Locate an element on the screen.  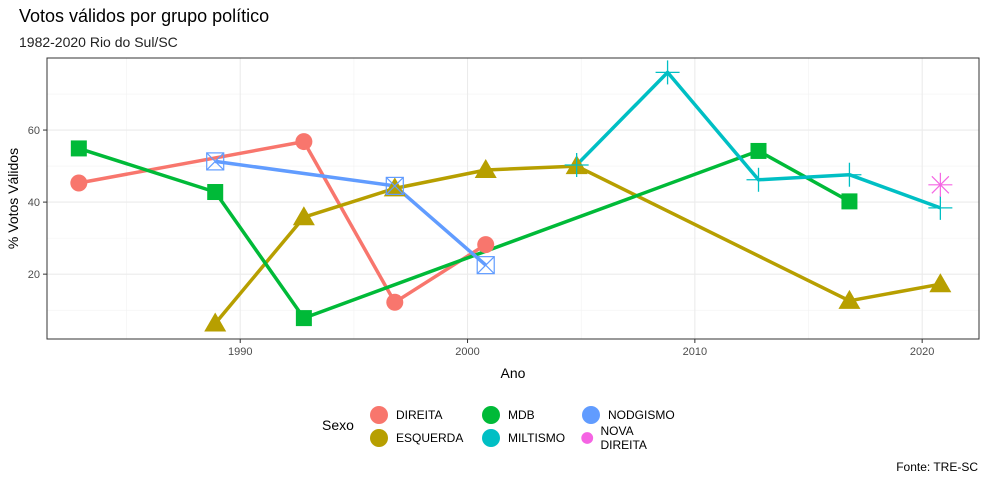
legend-key-nodgismo is located at coordinates (591, 415).